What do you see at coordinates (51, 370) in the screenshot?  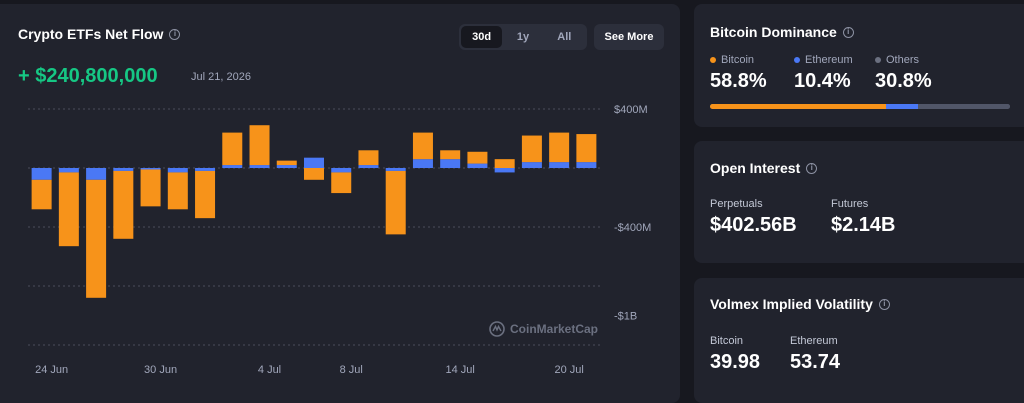 I see `x-tick-label: 24 Jun` at bounding box center [51, 370].